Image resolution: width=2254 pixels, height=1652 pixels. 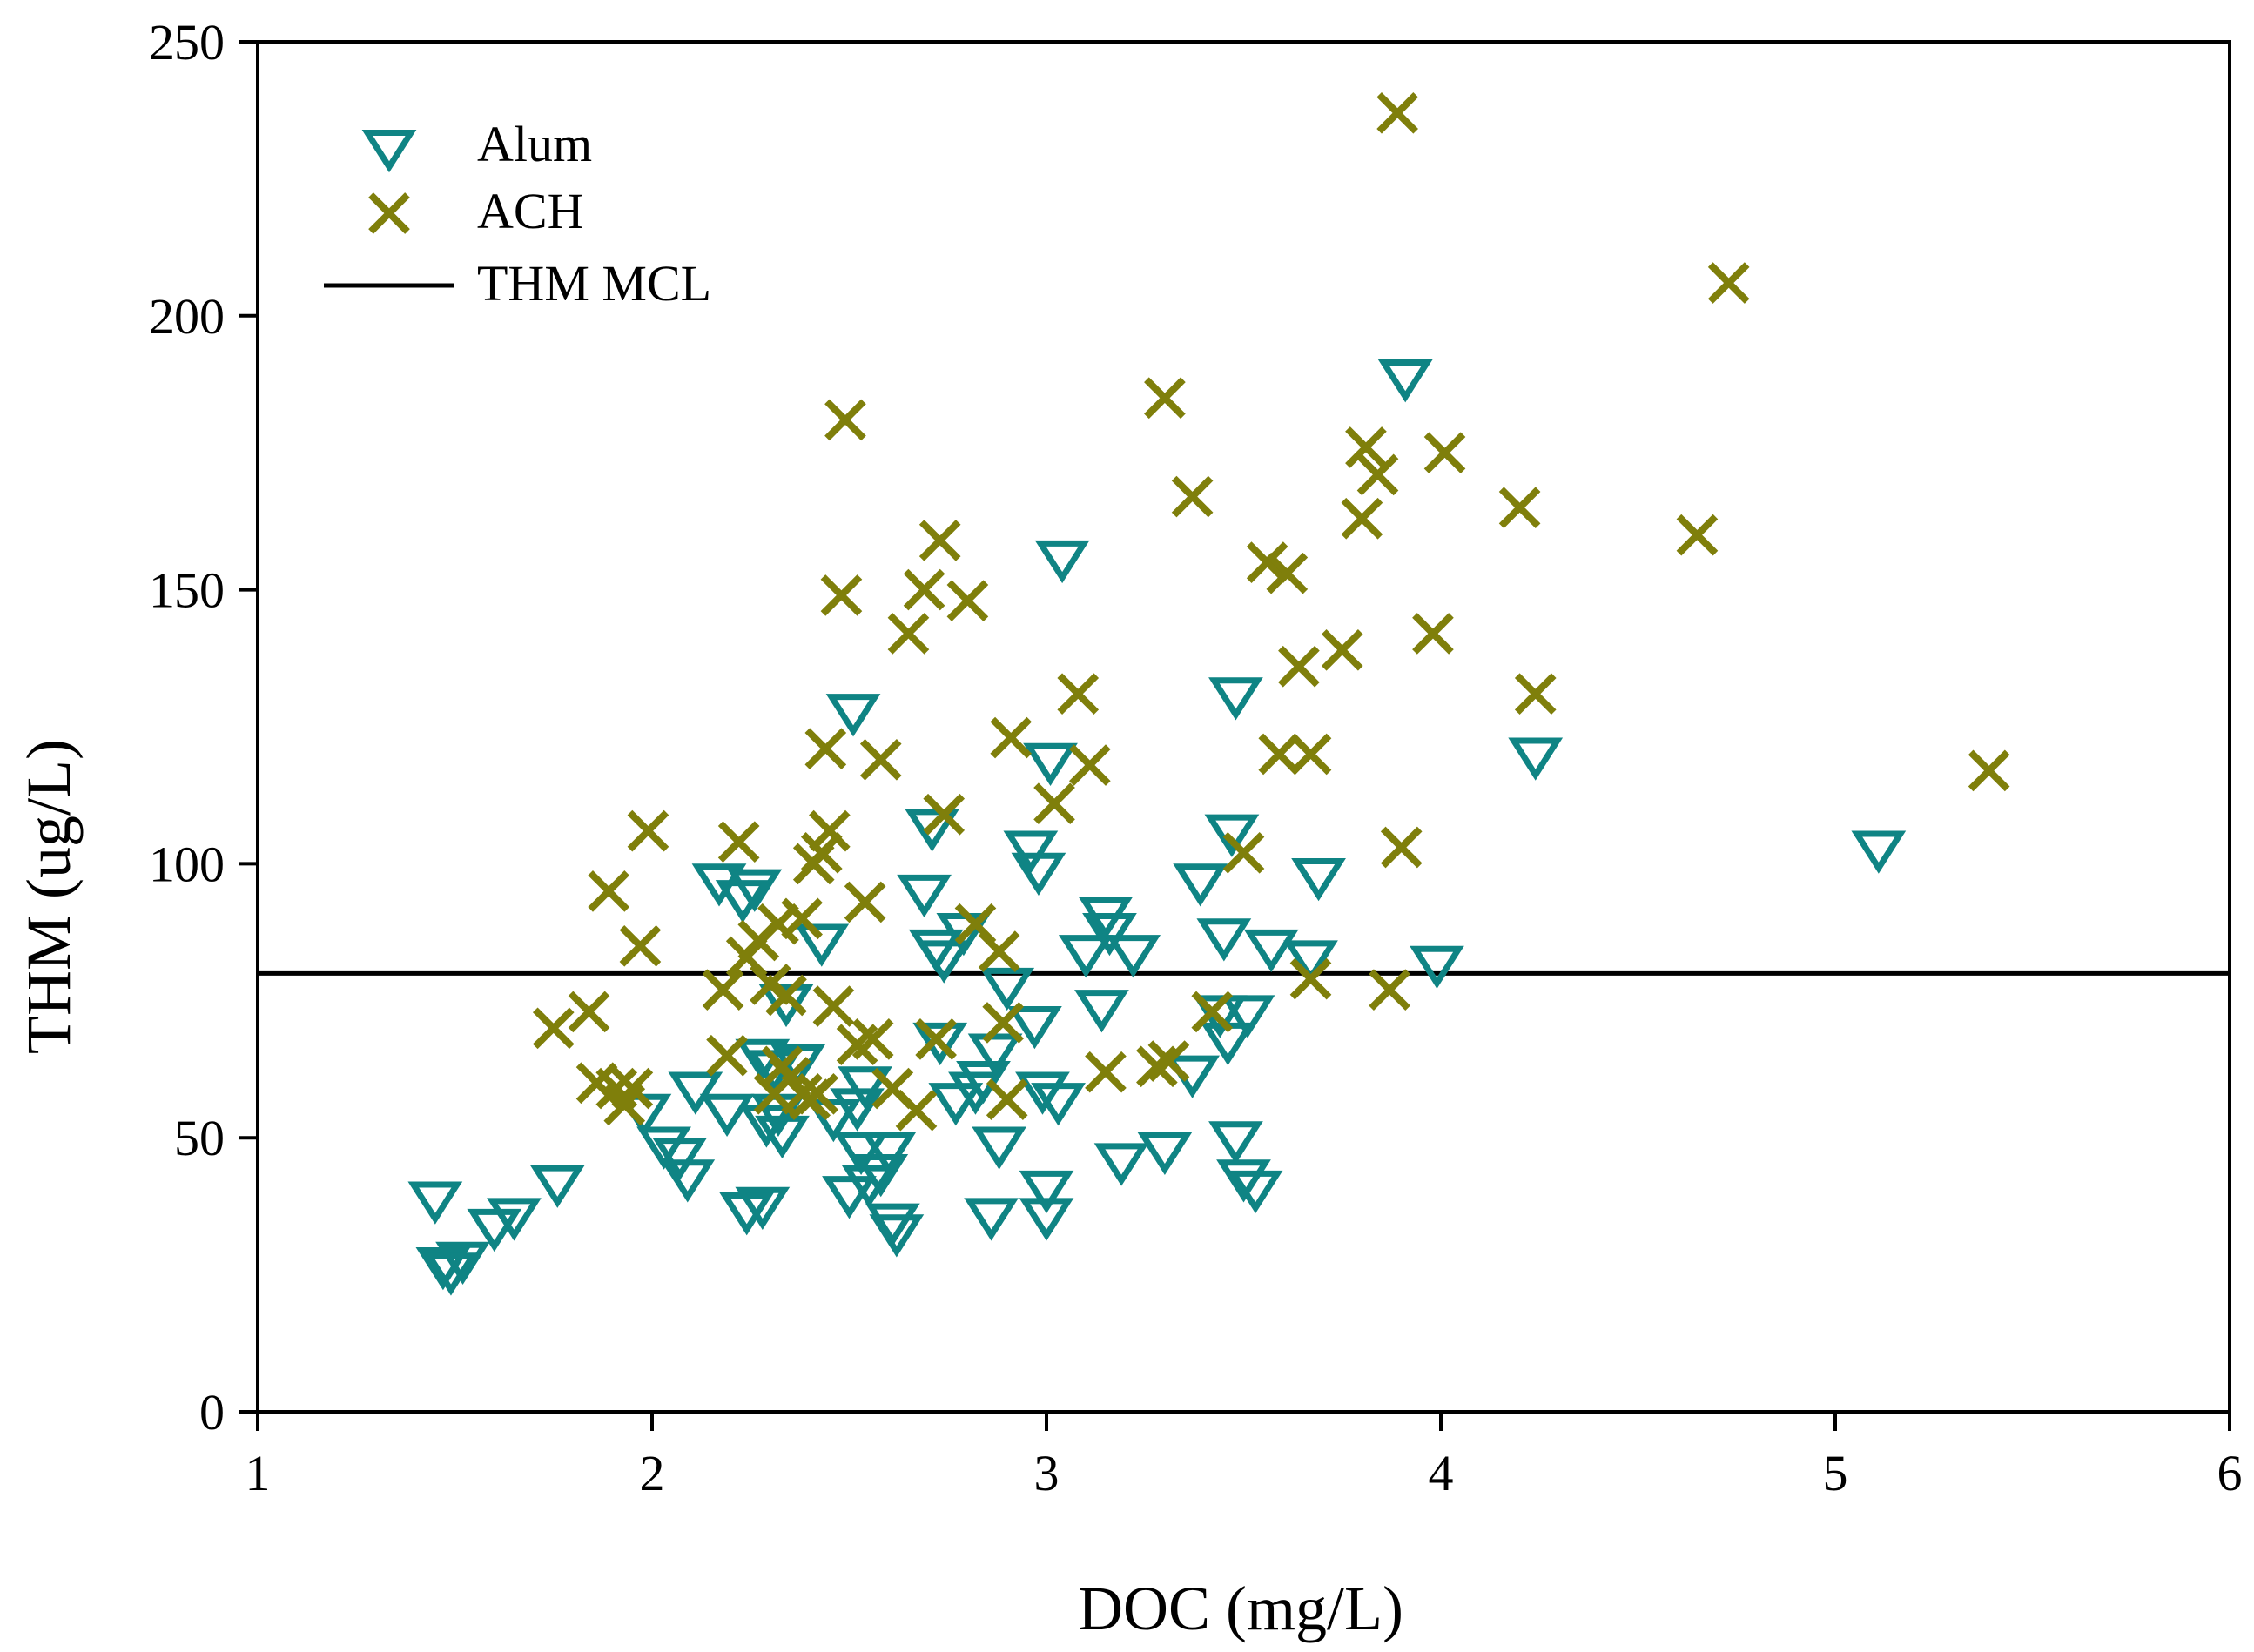 What do you see at coordinates (187, 317) in the screenshot?
I see `y-tick-label: 200` at bounding box center [187, 317].